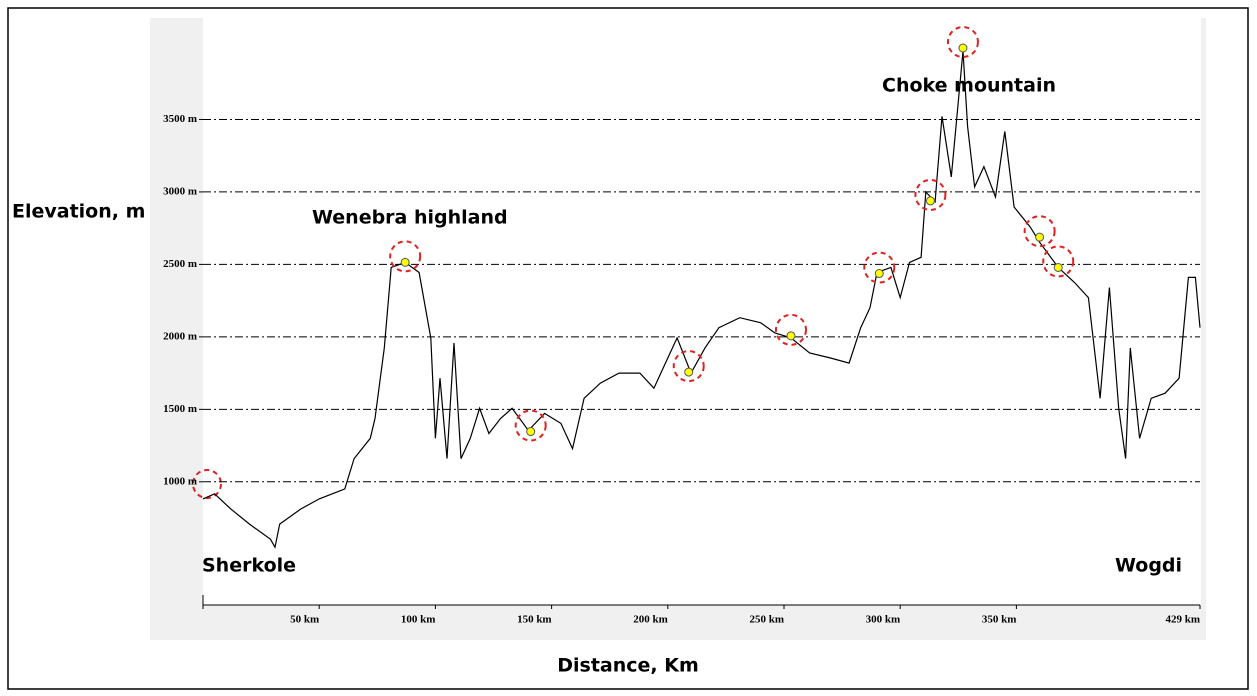 The width and height of the screenshot is (1257, 696). I want to click on x-tick-label: 350 km, so click(999, 620).